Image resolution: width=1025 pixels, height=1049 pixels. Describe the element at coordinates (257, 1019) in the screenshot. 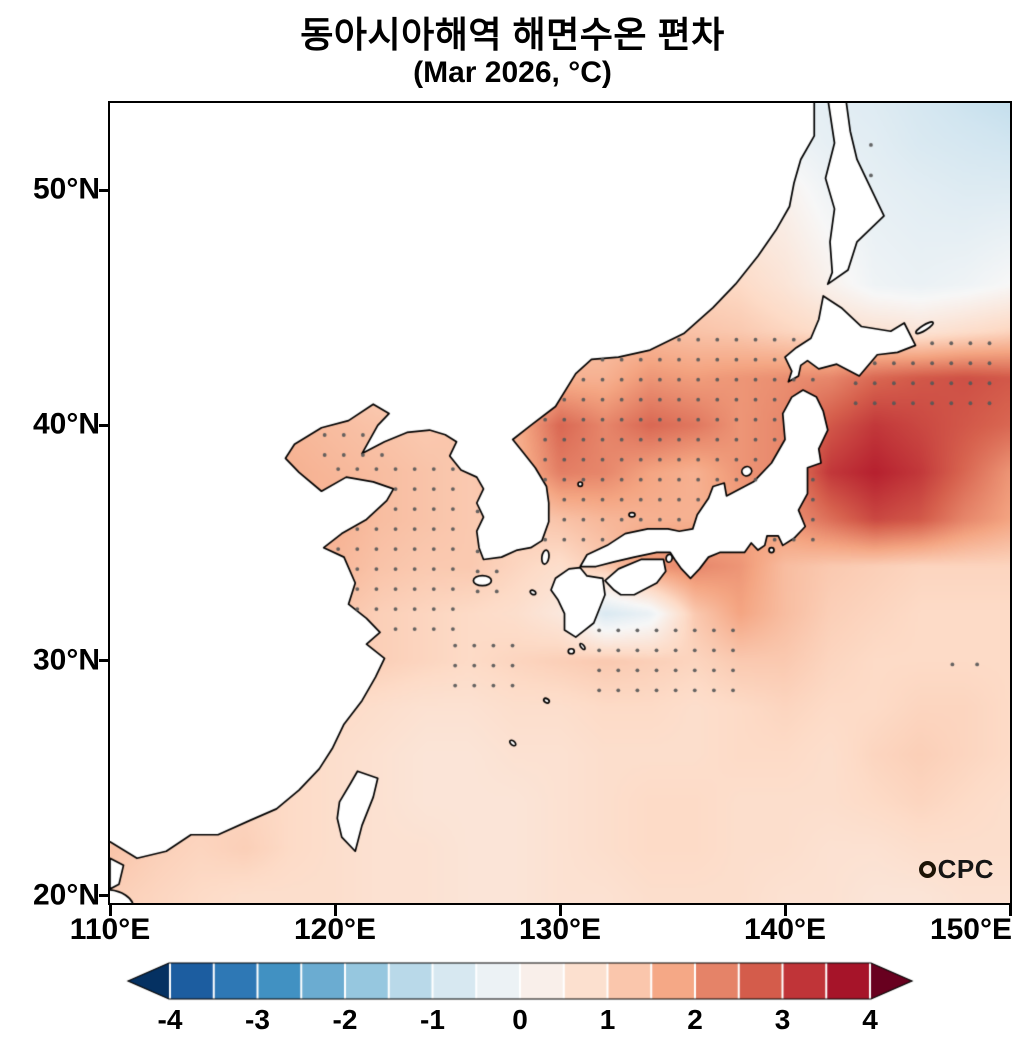

I see `colorbar-tick-label--3: -3` at that location.